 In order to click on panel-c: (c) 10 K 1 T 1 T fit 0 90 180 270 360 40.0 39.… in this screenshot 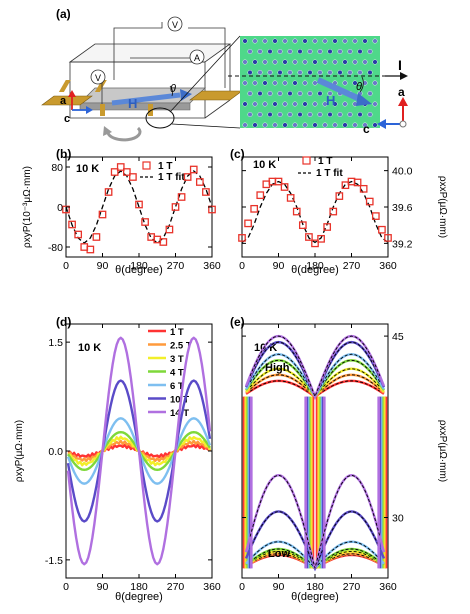, I will do `click(339, 211)`.